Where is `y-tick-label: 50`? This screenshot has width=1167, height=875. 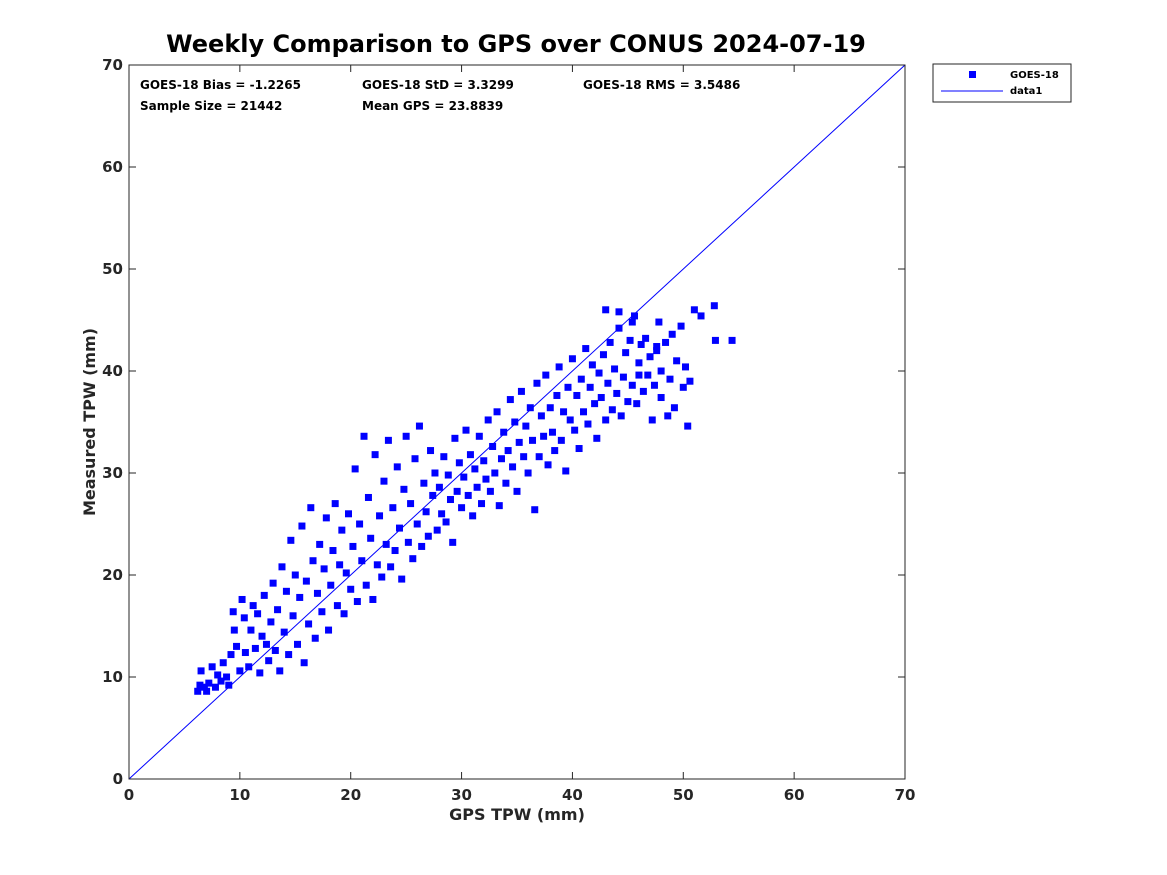 y-tick-label: 50 is located at coordinates (112, 269).